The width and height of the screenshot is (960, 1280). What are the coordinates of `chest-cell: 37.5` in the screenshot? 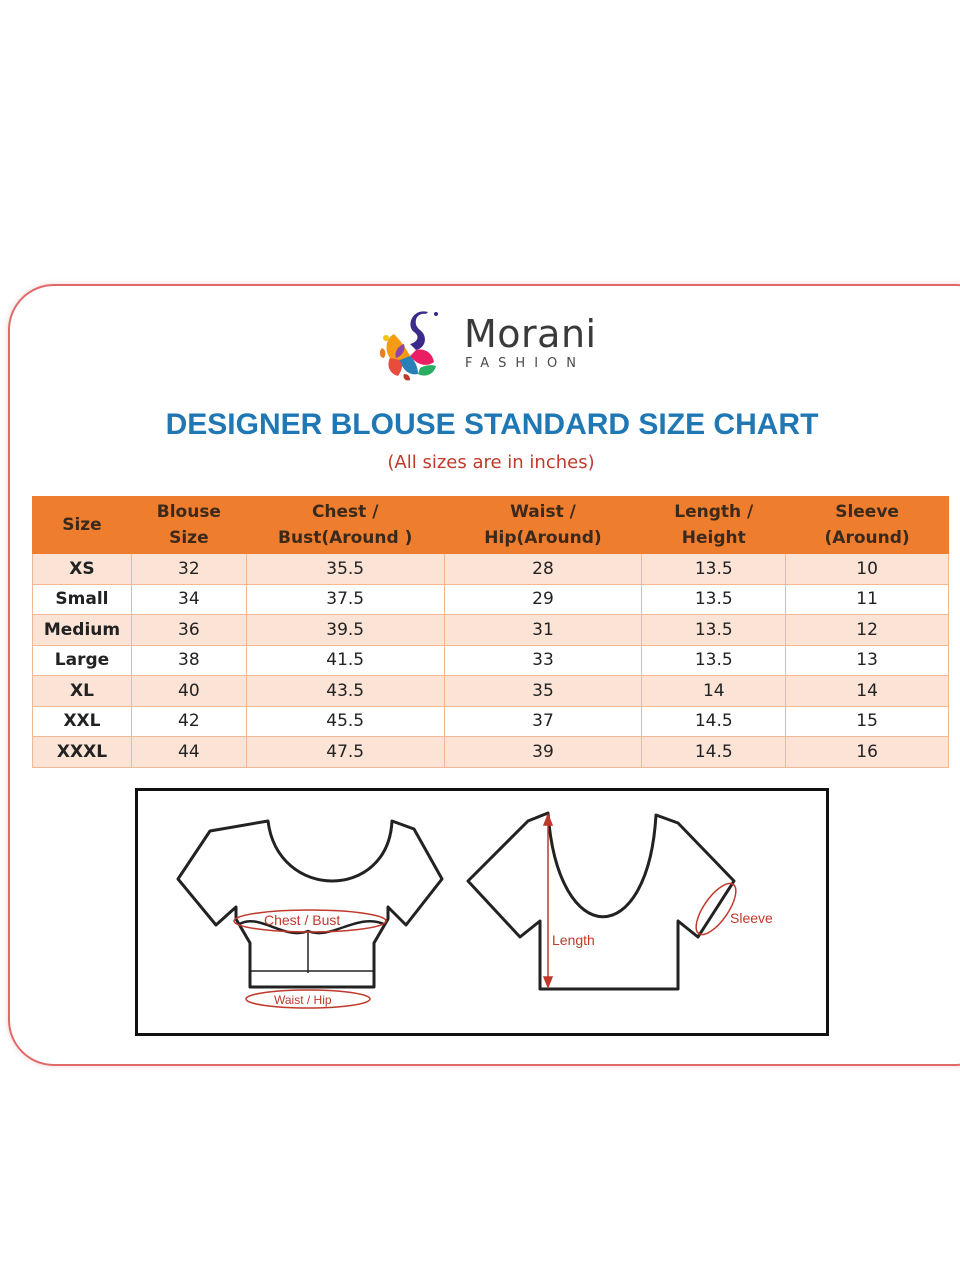 It's located at (345, 599).